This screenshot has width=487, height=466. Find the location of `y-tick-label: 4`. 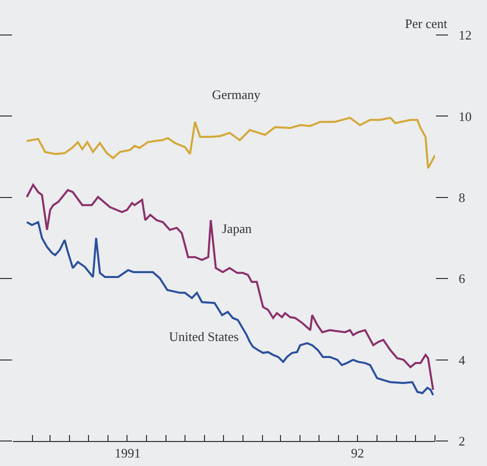

y-tick-label: 4 is located at coordinates (462, 360).